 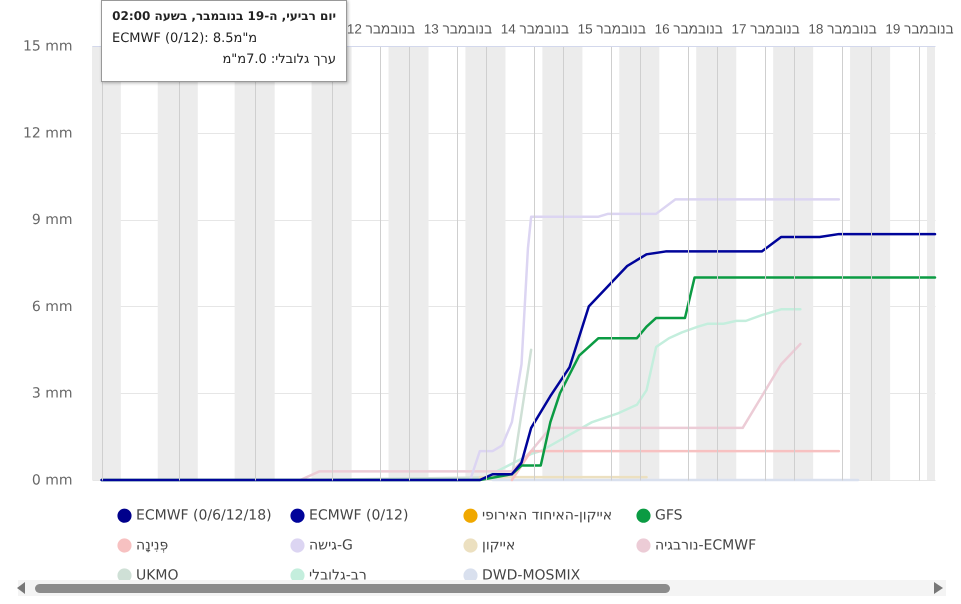 What do you see at coordinates (612, 29) in the screenshot?
I see `x-tick-label: 15 בנובמבר` at bounding box center [612, 29].